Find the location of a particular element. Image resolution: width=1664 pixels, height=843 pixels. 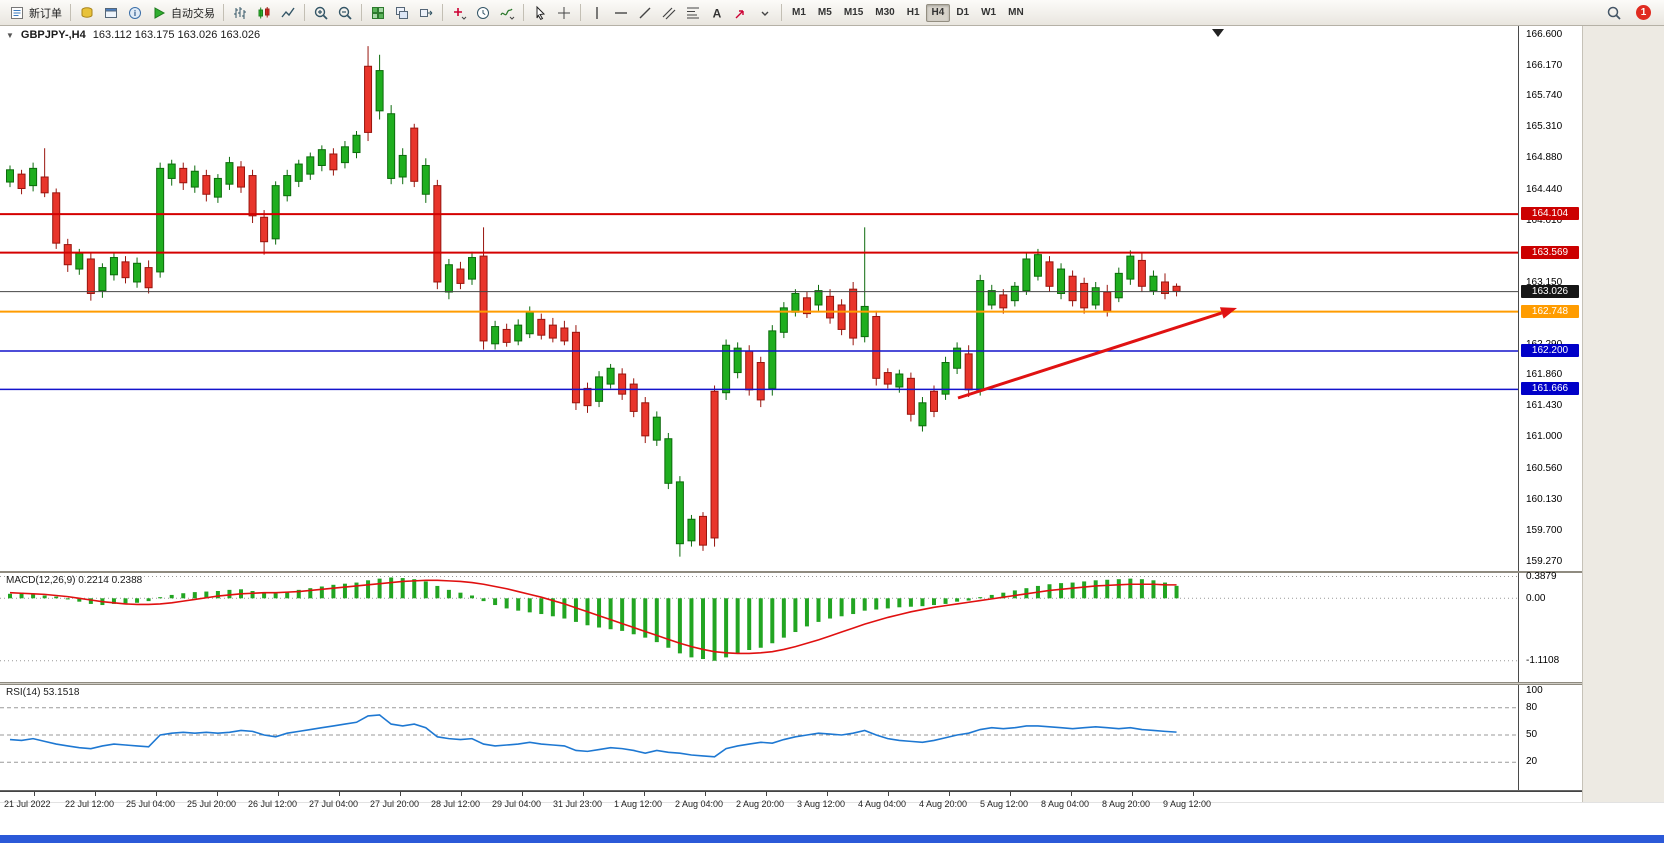

time-label: 3 Aug 12:00 is located at coordinates (821, 803).